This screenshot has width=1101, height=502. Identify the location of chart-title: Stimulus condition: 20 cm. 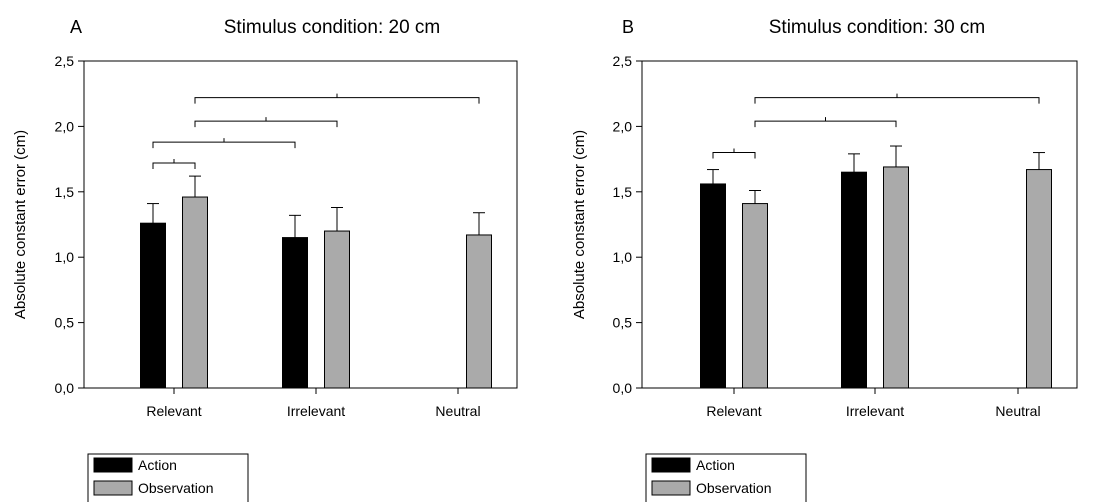
(332, 27).